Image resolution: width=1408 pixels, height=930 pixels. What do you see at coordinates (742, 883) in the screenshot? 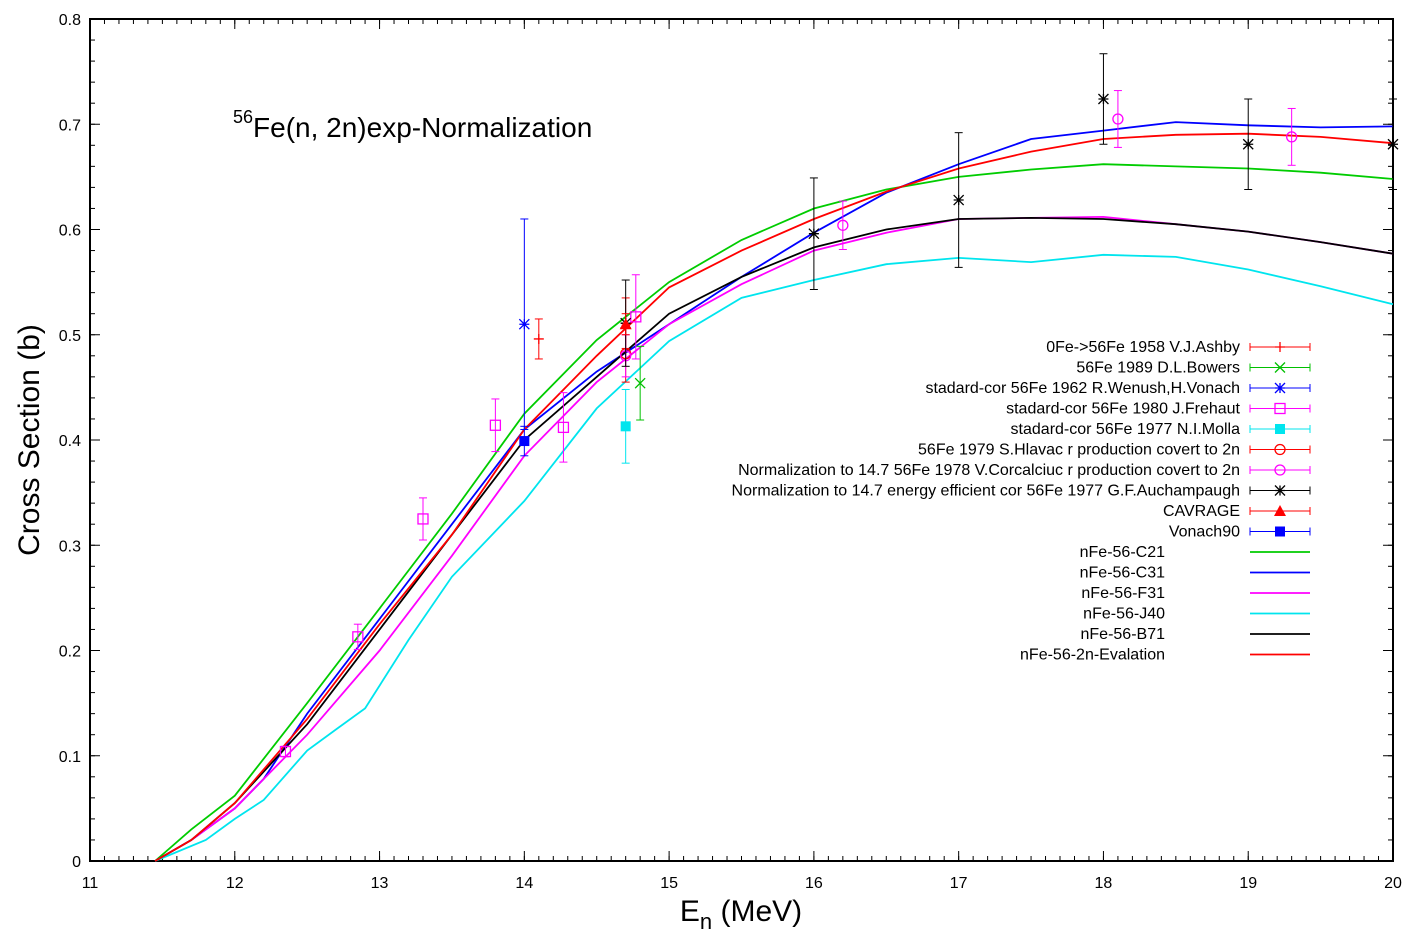
I see `x-tick-labels: 11 12 13 14 15 16 17 18 19 20` at bounding box center [742, 883].